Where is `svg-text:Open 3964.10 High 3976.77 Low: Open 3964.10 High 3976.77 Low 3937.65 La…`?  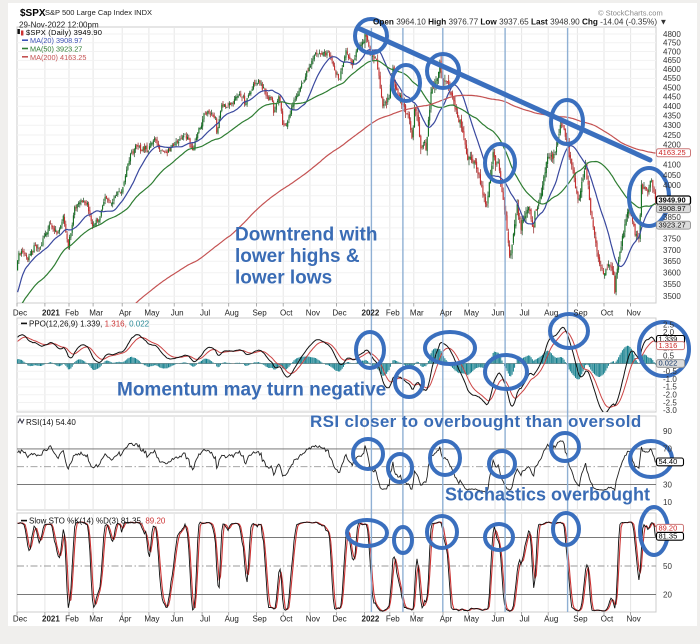 svg-text:Open 3964.10 High 3976.77 Low: Open 3964.10 High 3976.77 Low 3937.65 La… is located at coordinates (520, 22).